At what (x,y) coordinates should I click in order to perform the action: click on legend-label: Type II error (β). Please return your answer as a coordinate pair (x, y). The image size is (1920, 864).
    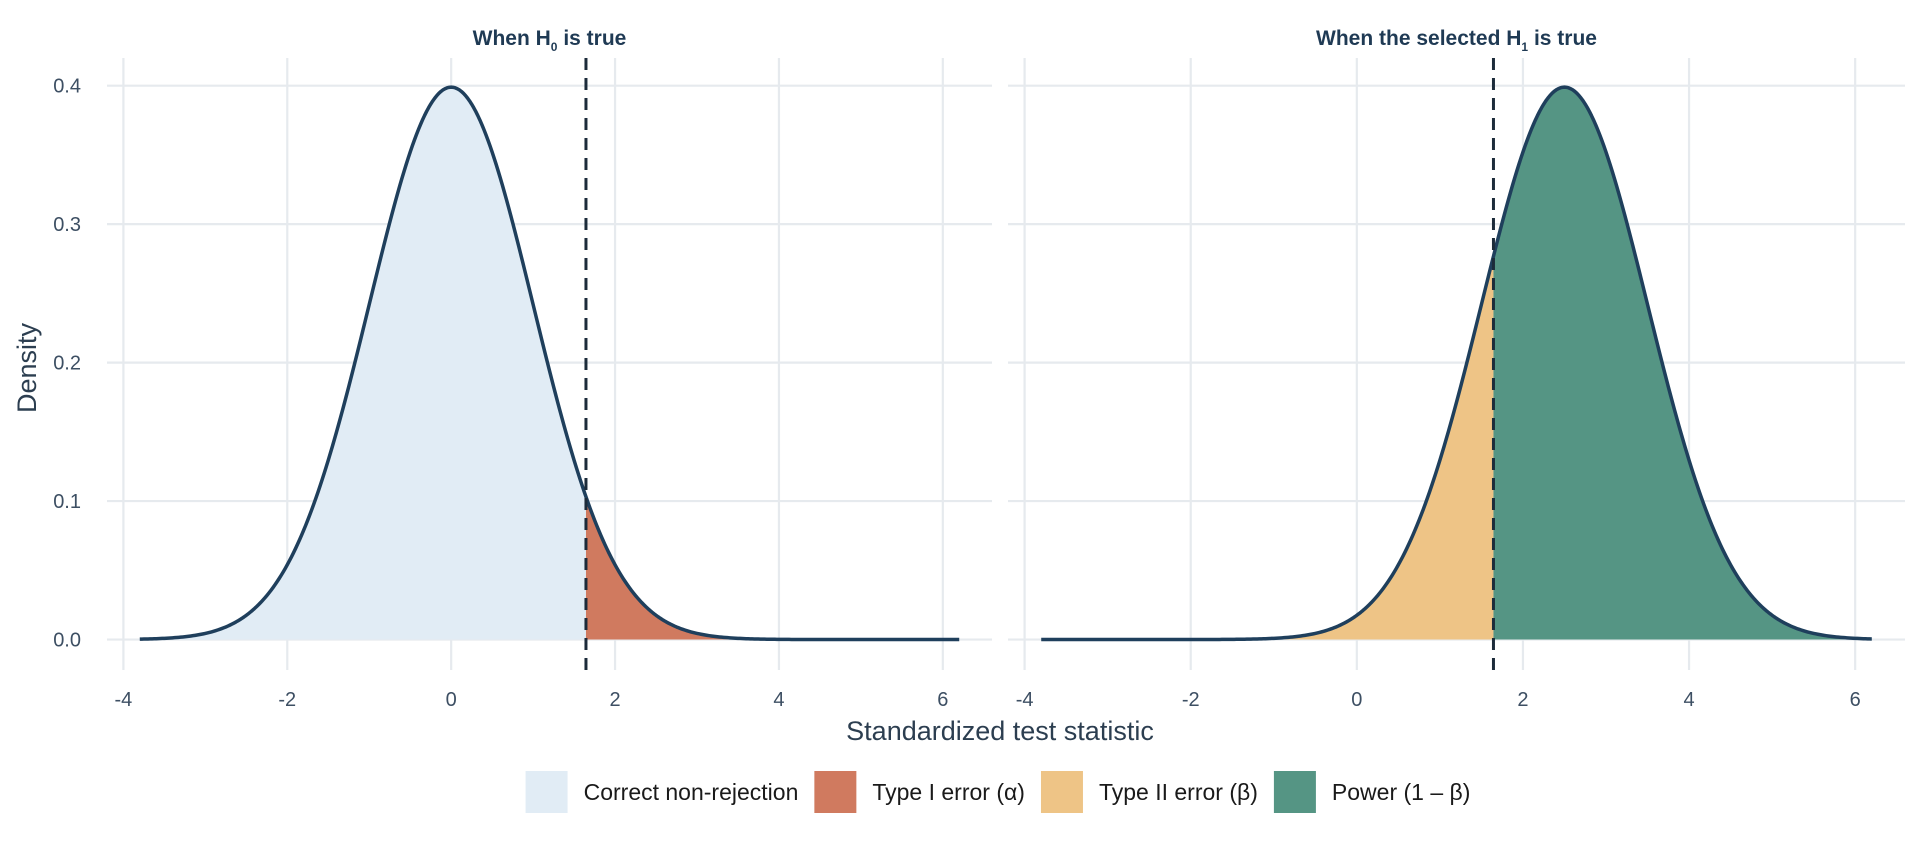
    Looking at the image, I should click on (1178, 792).